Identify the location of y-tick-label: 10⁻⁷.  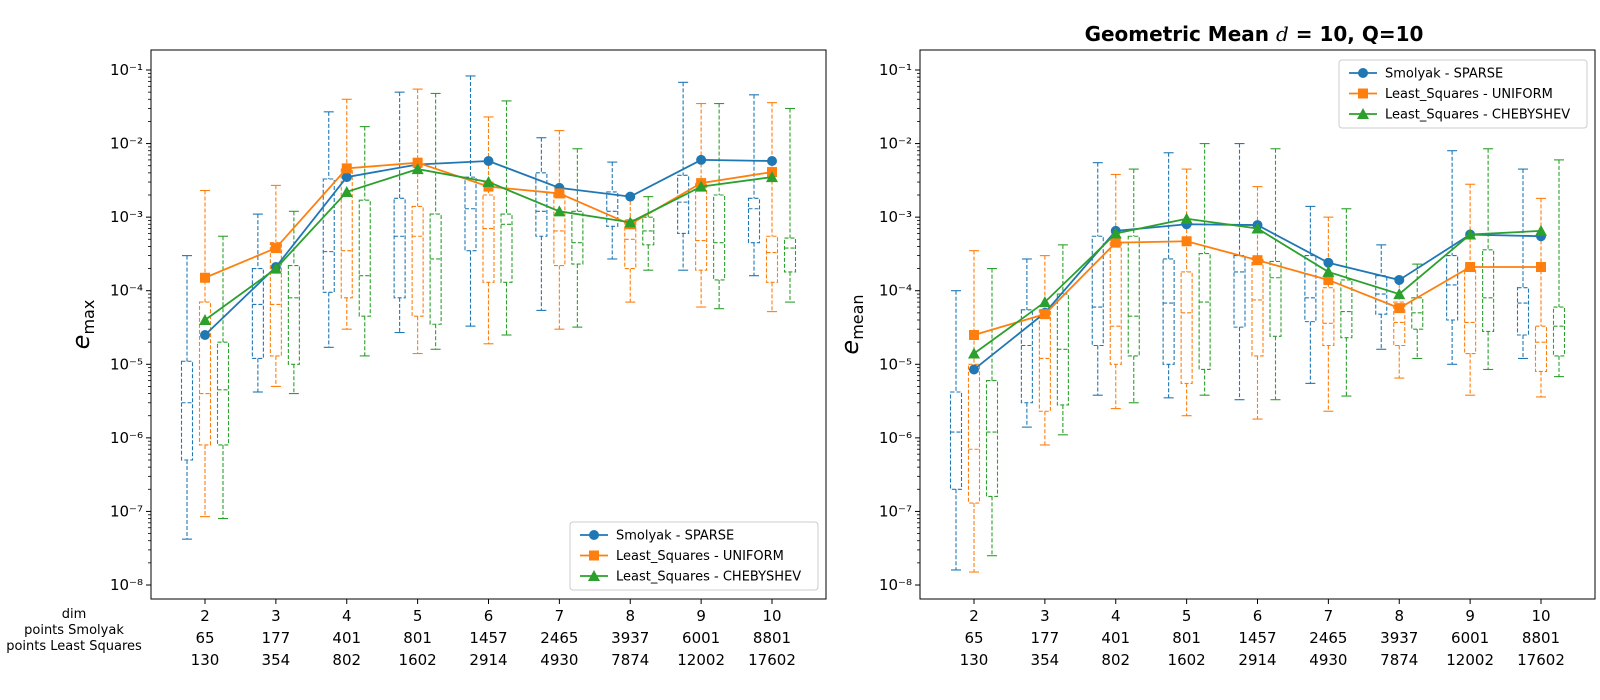
(895, 511).